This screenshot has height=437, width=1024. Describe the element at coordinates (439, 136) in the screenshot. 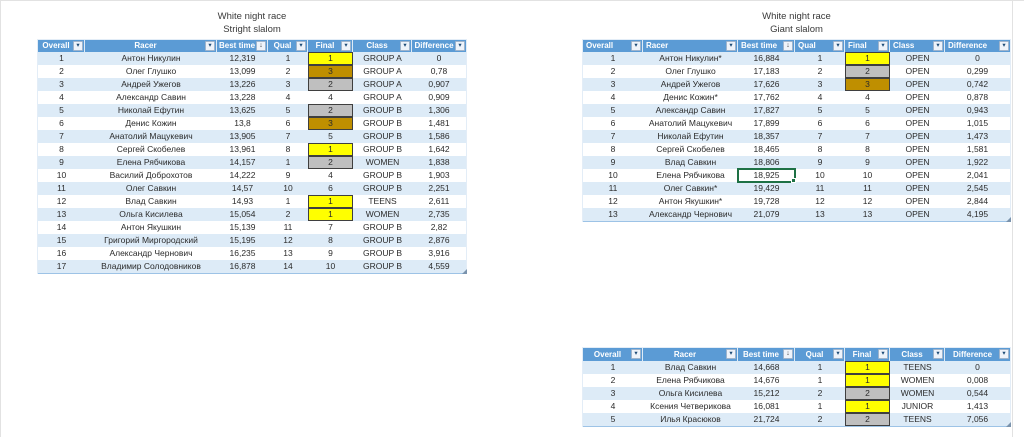

I see `cell-difference: 1,586` at that location.